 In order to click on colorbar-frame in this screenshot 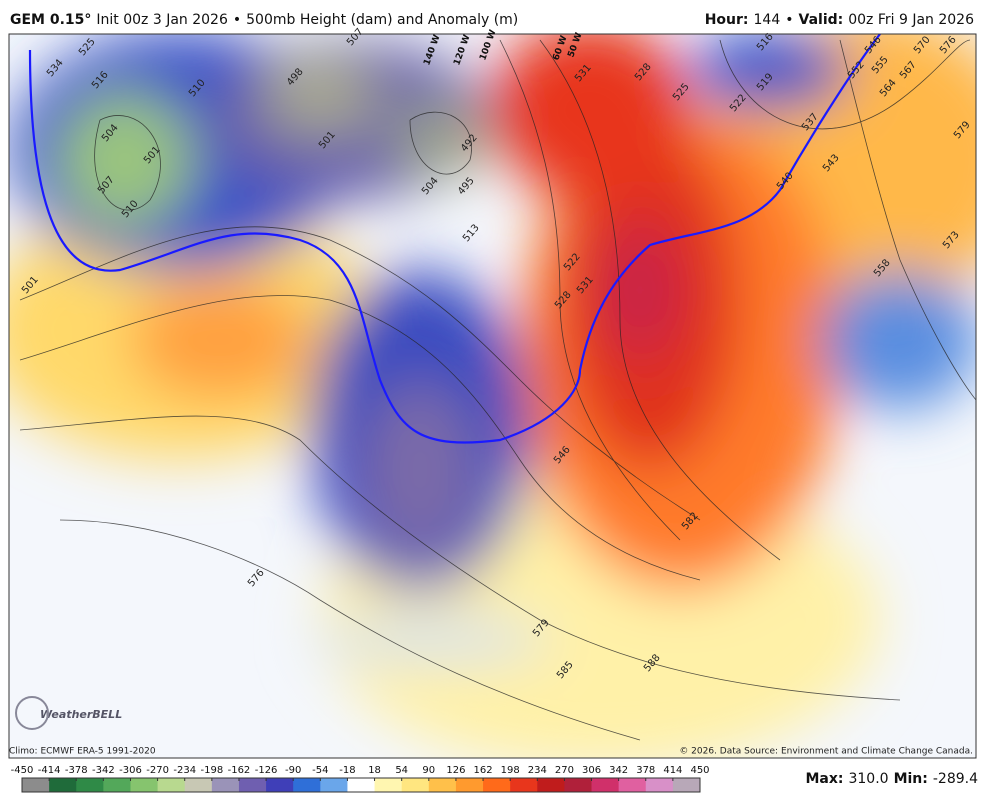, I will do `click(361, 785)`.